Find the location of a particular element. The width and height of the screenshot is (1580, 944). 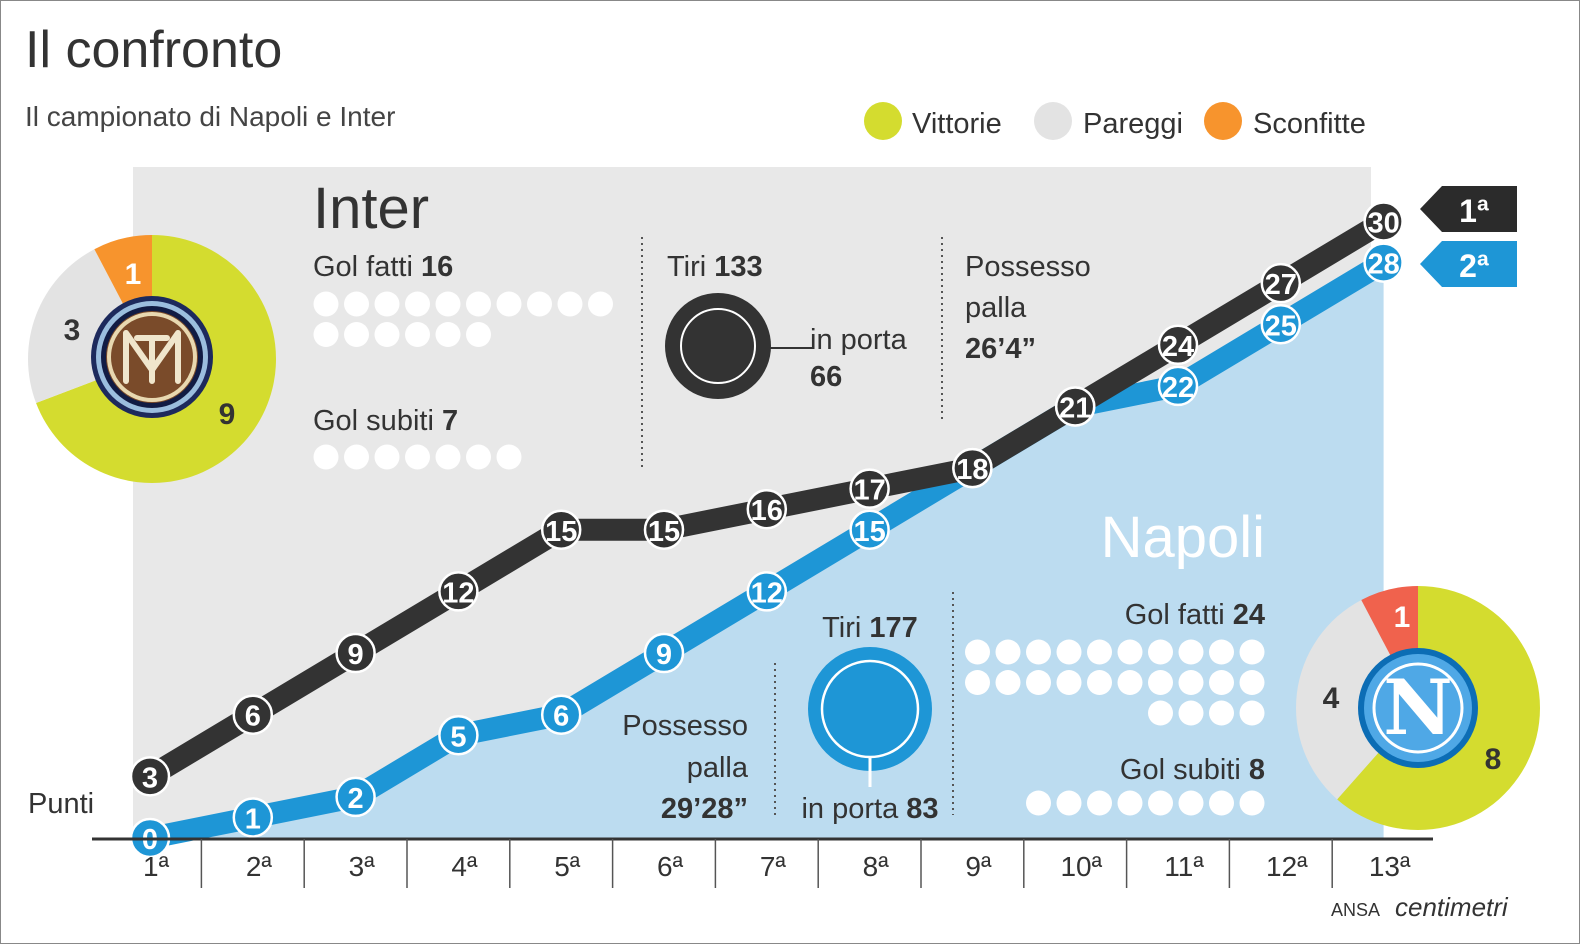

x-tick-label: 1ª is located at coordinates (156, 866).